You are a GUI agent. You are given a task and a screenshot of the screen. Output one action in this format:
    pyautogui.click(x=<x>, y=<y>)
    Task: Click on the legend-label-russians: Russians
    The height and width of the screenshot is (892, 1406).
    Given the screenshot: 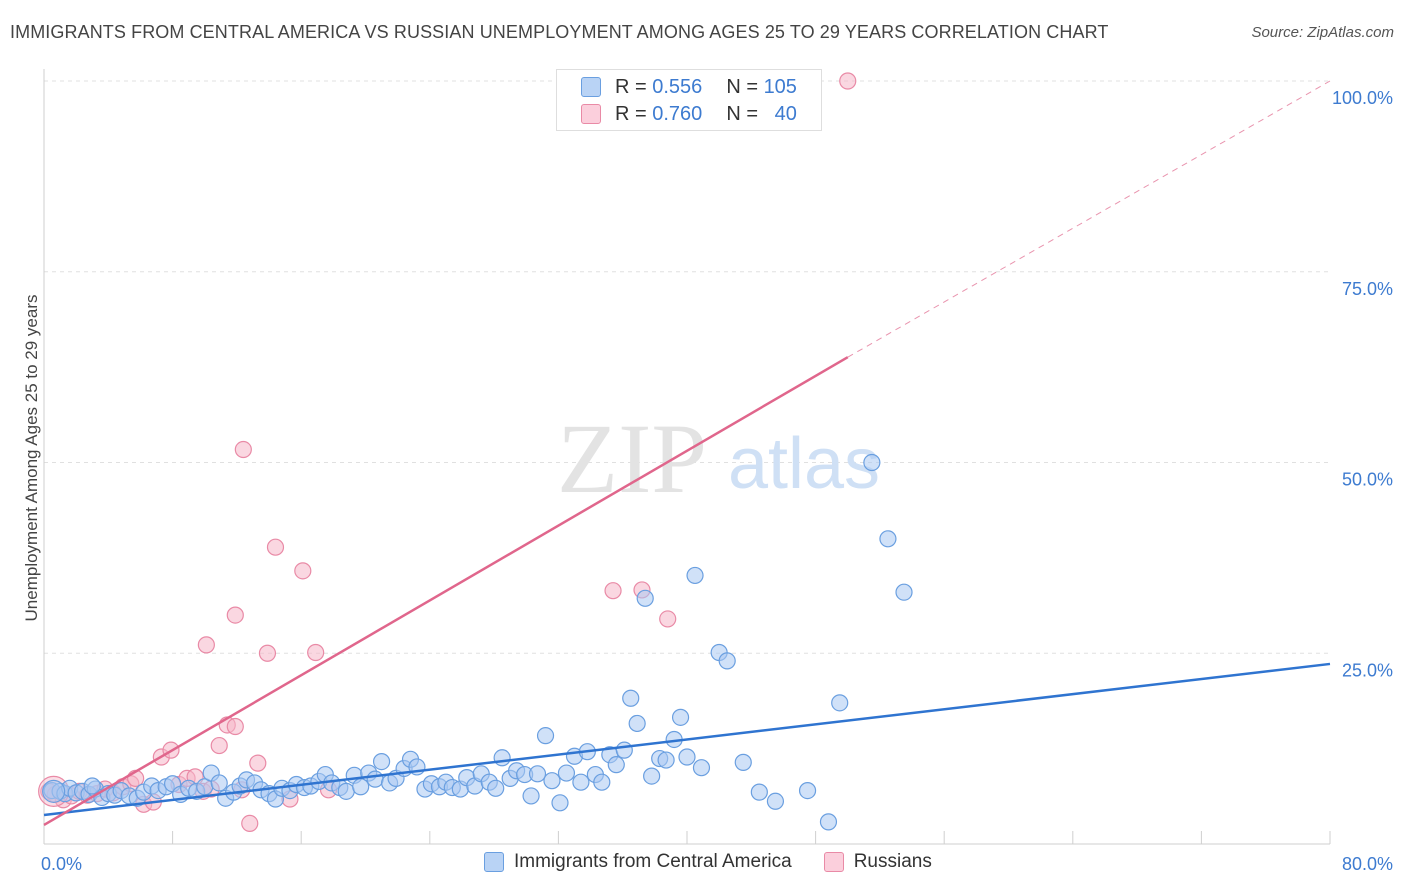 What is the action you would take?
    pyautogui.click(x=892, y=861)
    